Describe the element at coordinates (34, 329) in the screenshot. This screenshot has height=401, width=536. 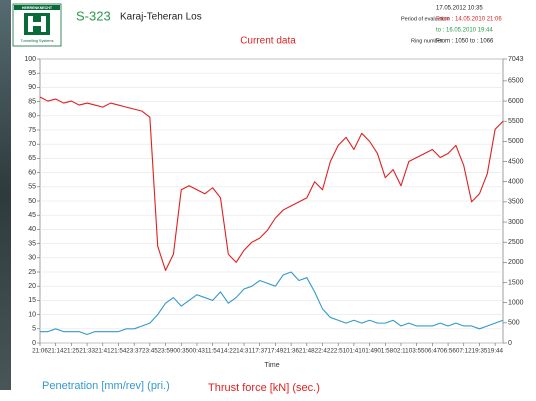
I see `y-tick-label: 5` at that location.